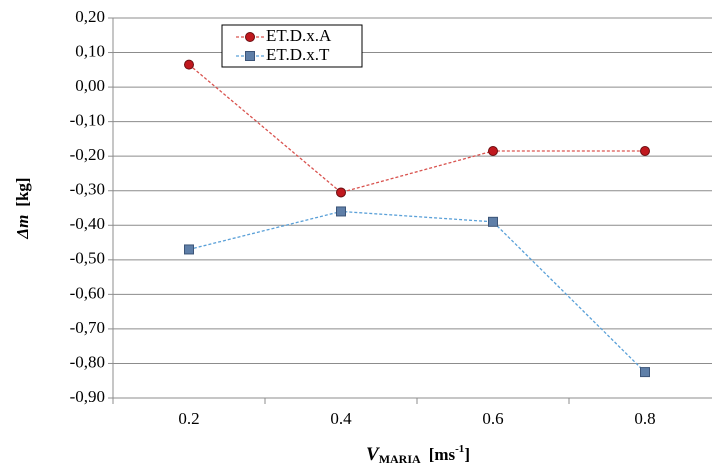 The width and height of the screenshot is (712, 468). I want to click on y-tick-label: -0,40, so click(87, 223).